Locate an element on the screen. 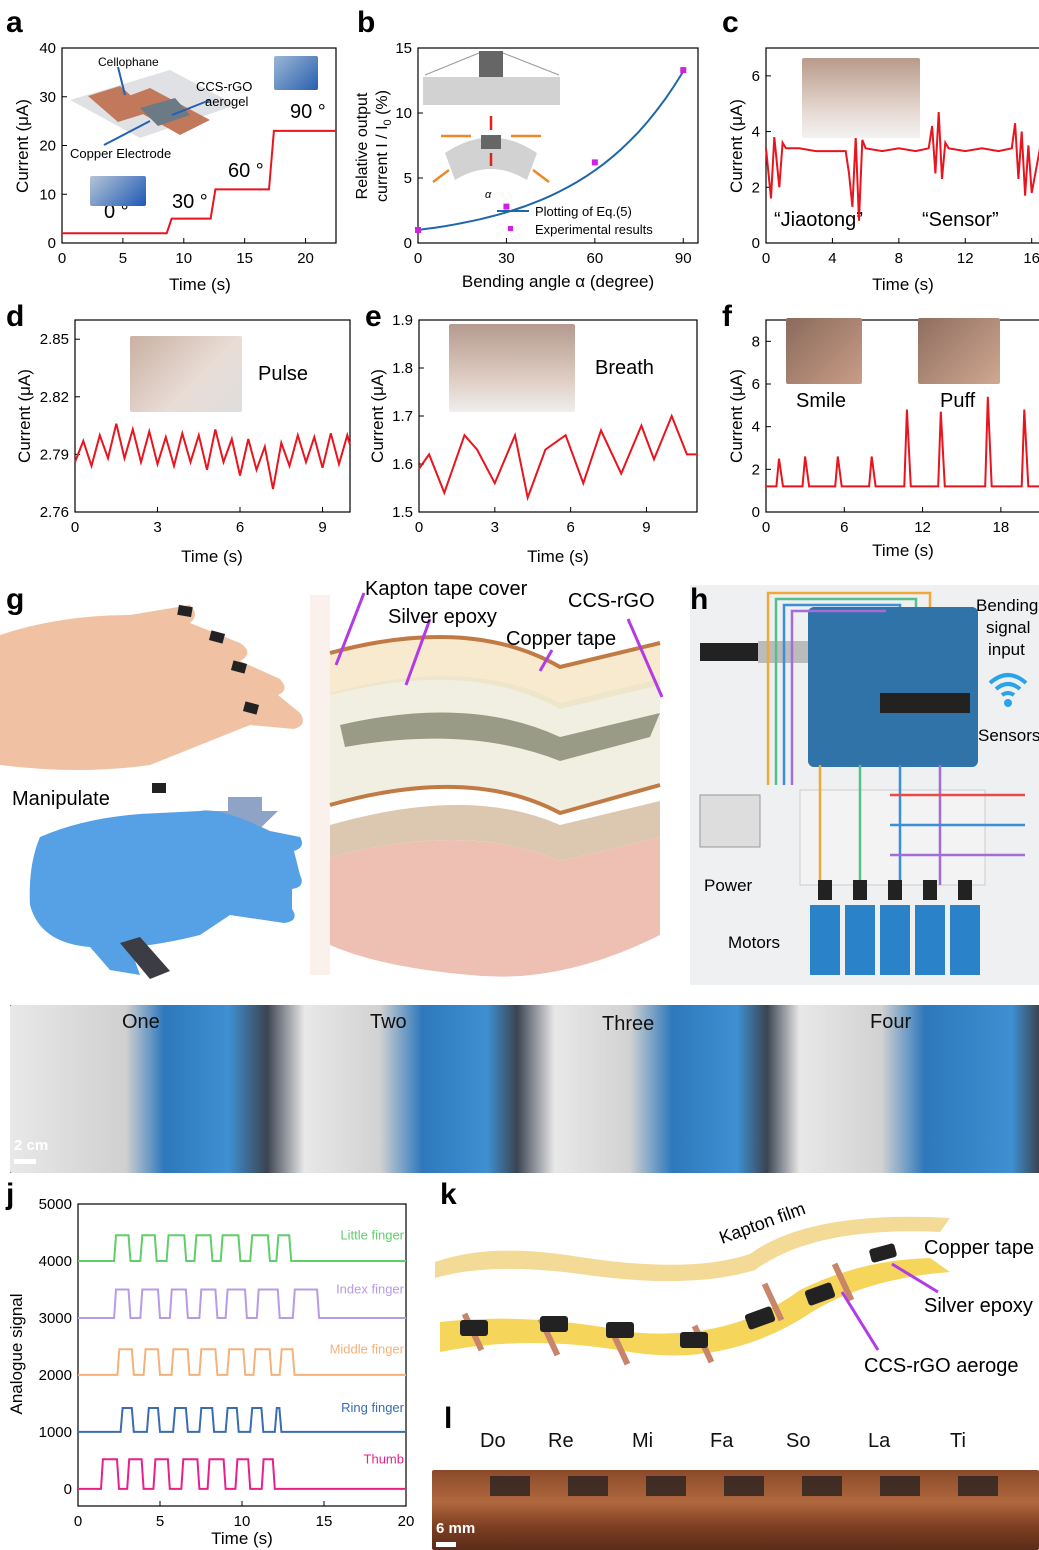 The width and height of the screenshot is (1039, 1550). panel-label-d: d is located at coordinates (15, 316).